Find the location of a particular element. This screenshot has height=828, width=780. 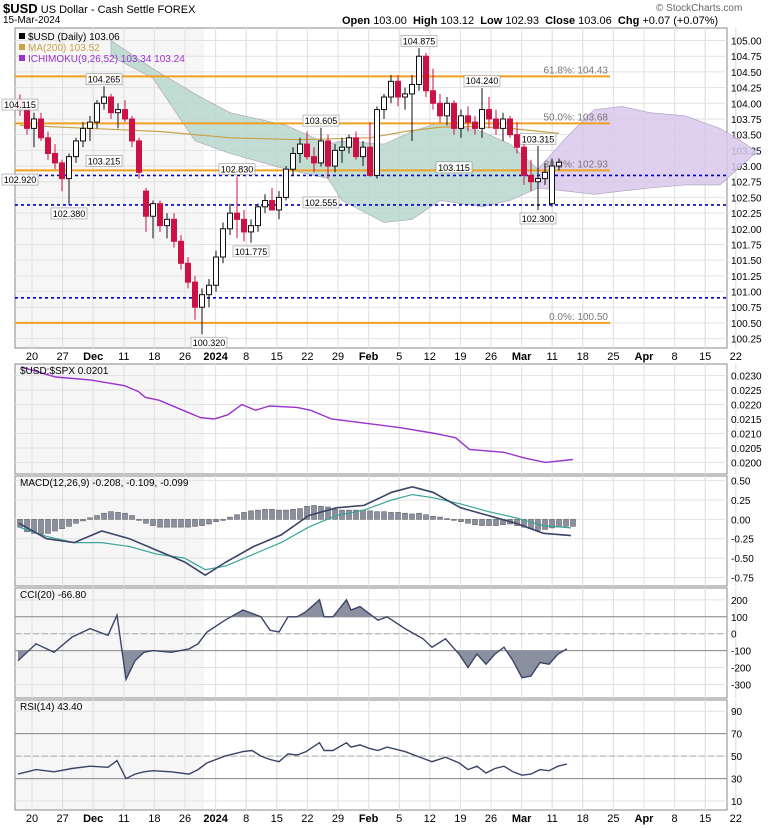

rs-line is located at coordinates (297, 415).